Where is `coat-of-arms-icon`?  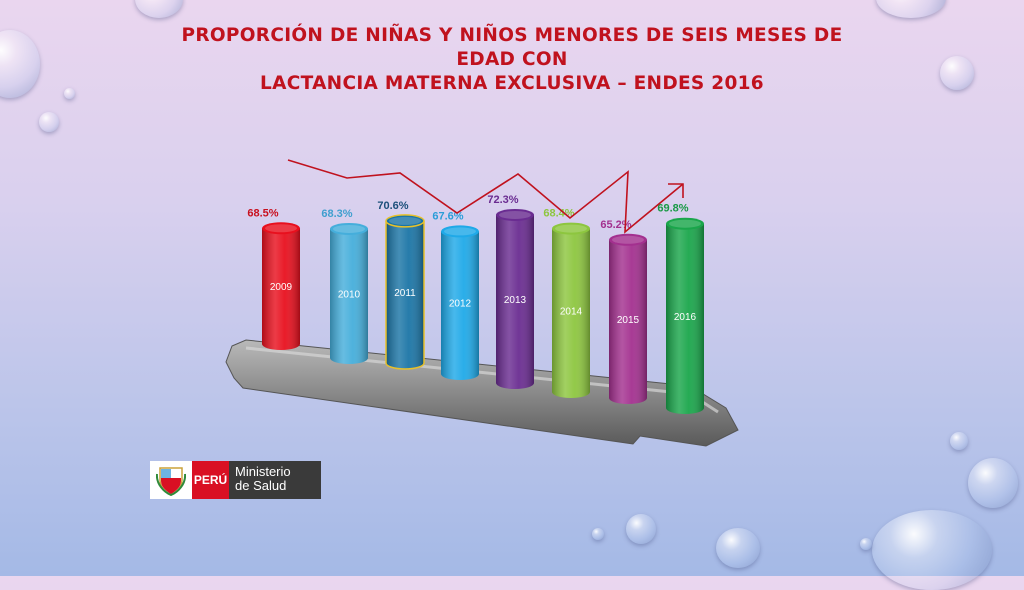
coat-of-arms-icon is located at coordinates (171, 480).